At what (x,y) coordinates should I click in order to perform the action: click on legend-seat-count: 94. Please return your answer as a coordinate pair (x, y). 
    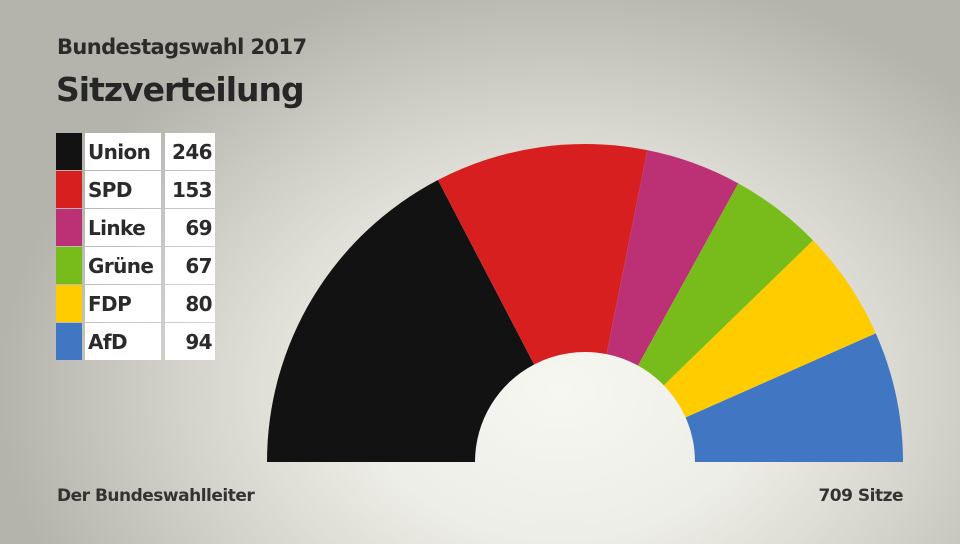
    Looking at the image, I should click on (190, 341).